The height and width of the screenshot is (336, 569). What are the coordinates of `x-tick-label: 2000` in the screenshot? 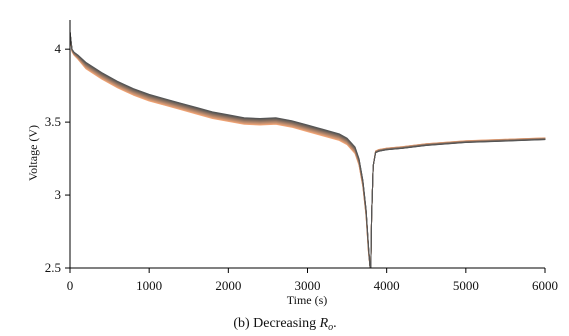 It's located at (228, 285).